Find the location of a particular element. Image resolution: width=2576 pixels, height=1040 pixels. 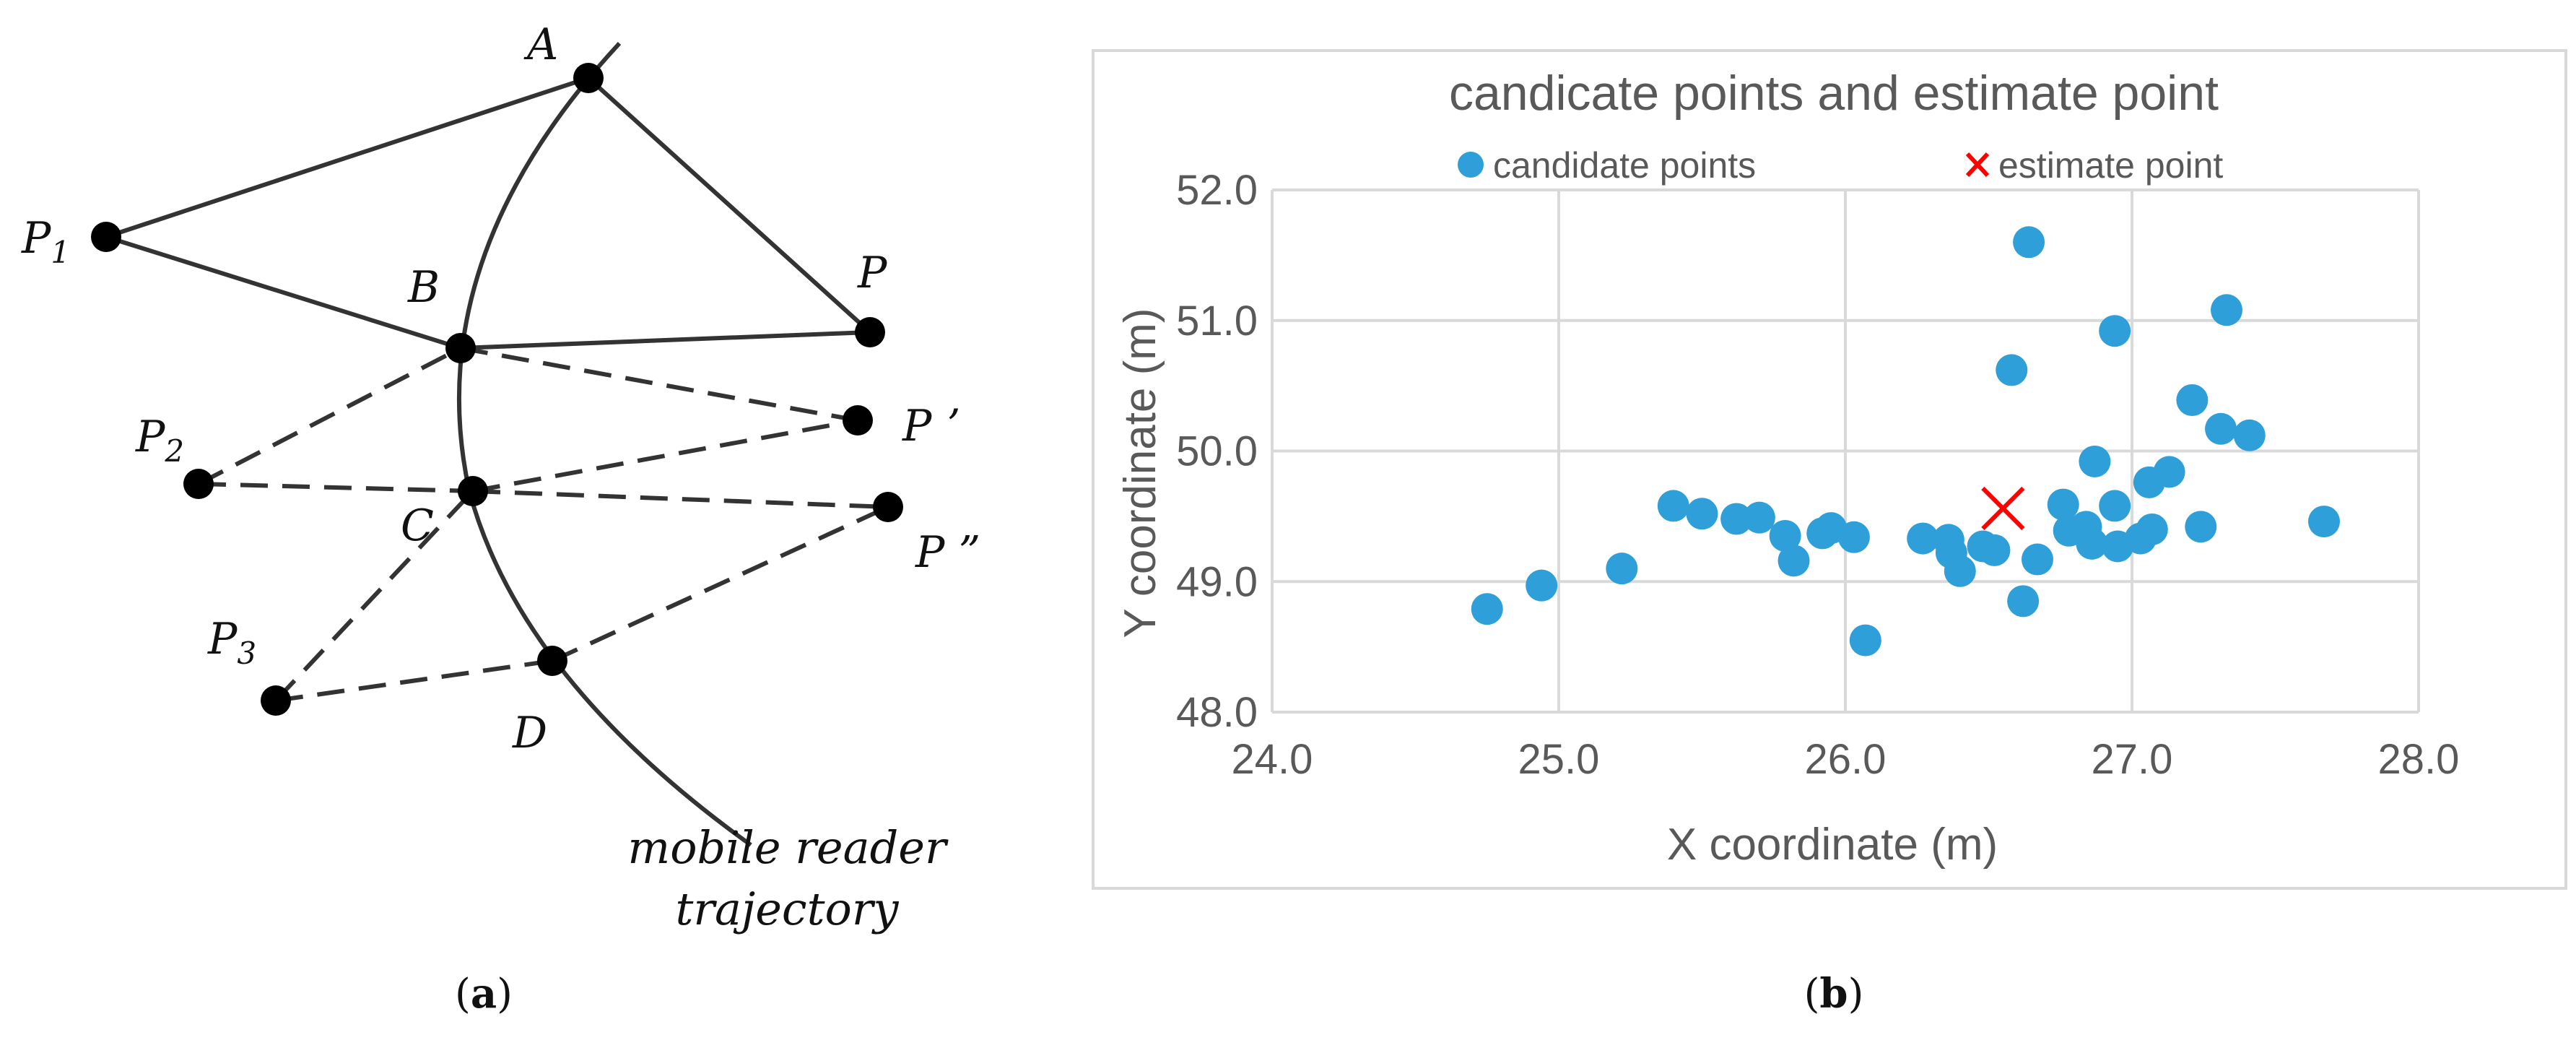

legend-marker-candidate is located at coordinates (1471, 165).